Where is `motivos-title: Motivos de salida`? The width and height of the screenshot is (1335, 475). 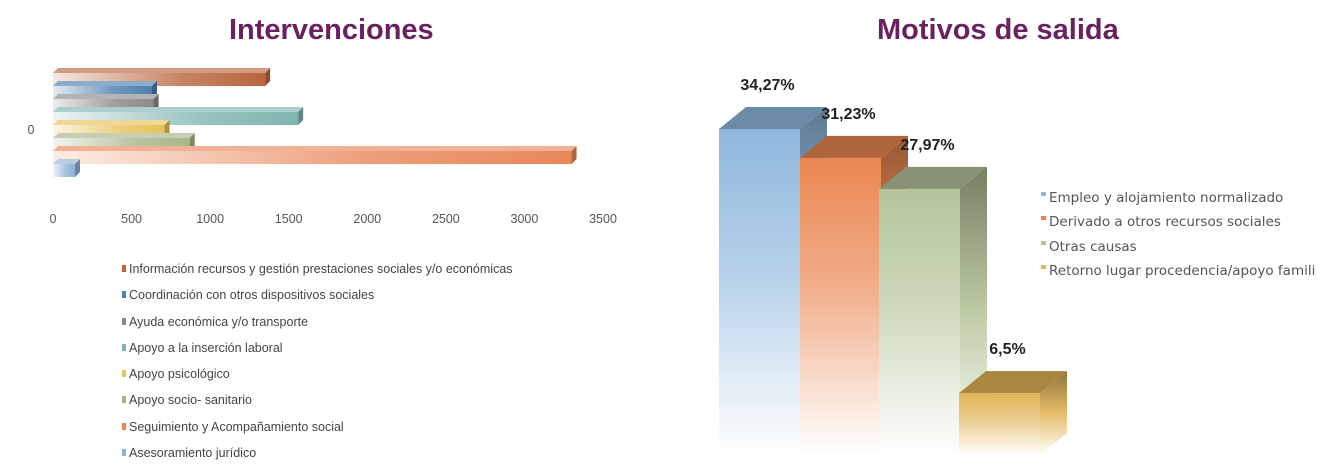 motivos-title: Motivos de salida is located at coordinates (998, 30).